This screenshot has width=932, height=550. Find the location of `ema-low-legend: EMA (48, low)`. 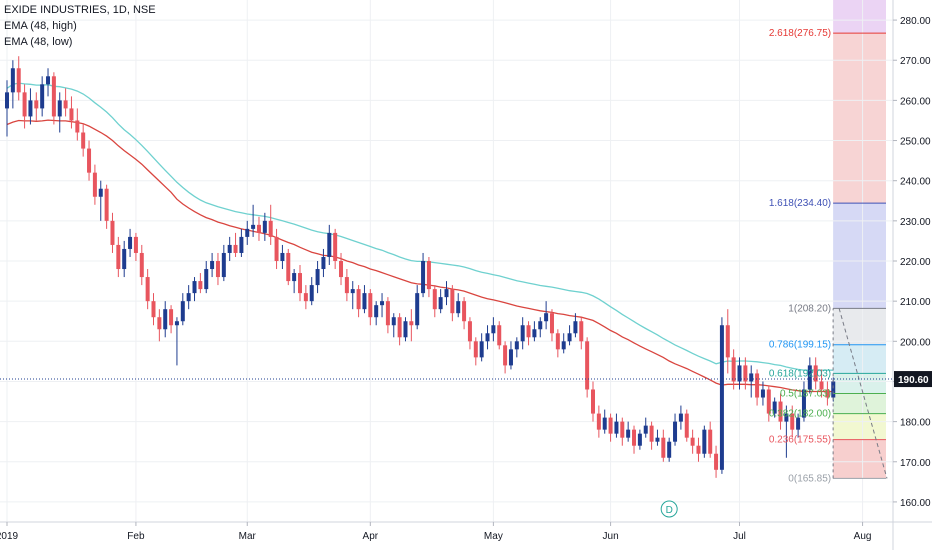

ema-low-legend: EMA (48, low) is located at coordinates (38, 42).